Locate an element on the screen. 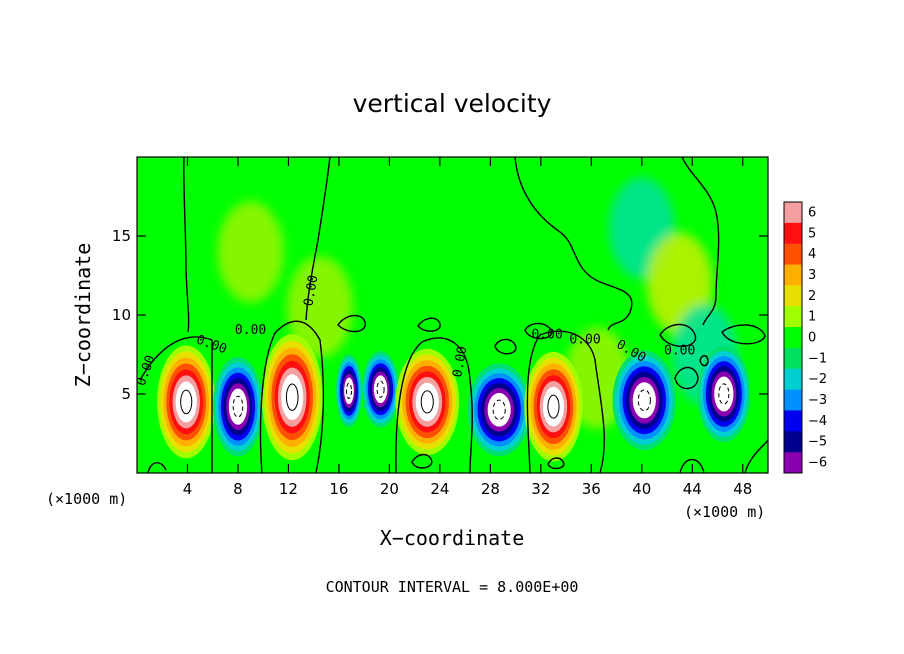 This screenshot has width=904, height=654. colorbar-tick-label: −1 is located at coordinates (817, 358).